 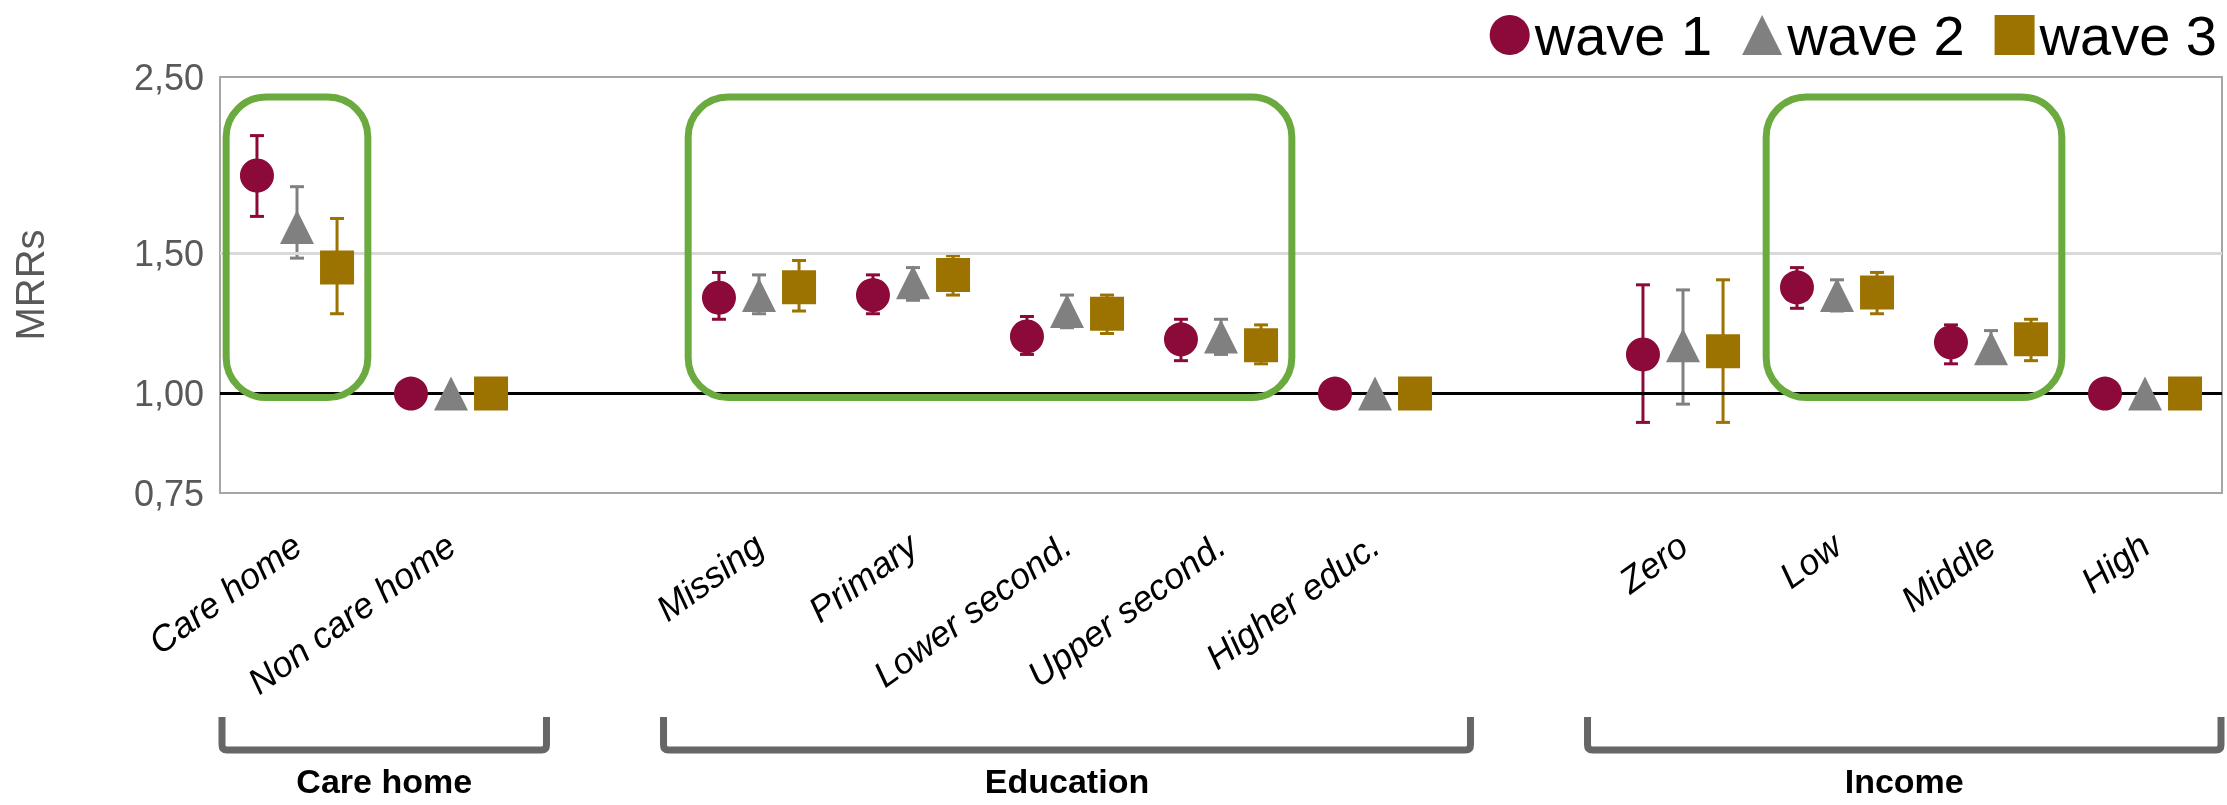 What do you see at coordinates (168, 253) in the screenshot?
I see `y-tick-label: 1,50` at bounding box center [168, 253].